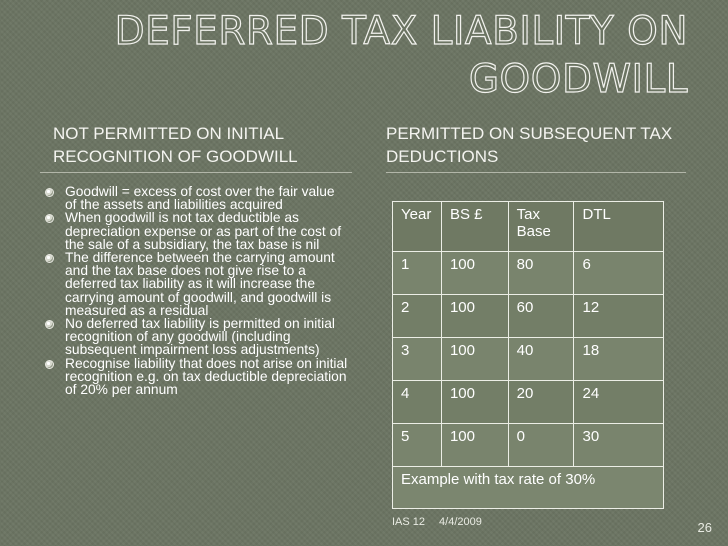 This screenshot has width=728, height=546. Describe the element at coordinates (618, 359) in the screenshot. I see `cell-dtl: 18` at that location.